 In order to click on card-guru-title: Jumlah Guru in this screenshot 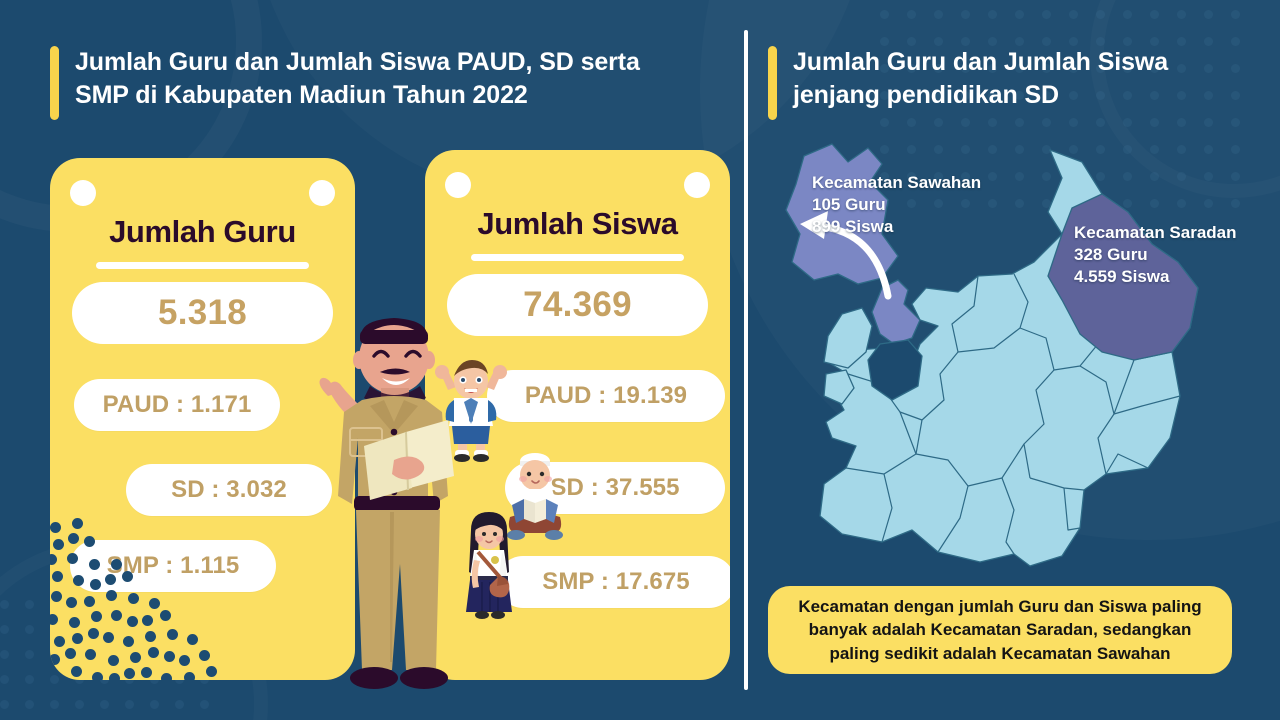, I will do `click(202, 231)`.